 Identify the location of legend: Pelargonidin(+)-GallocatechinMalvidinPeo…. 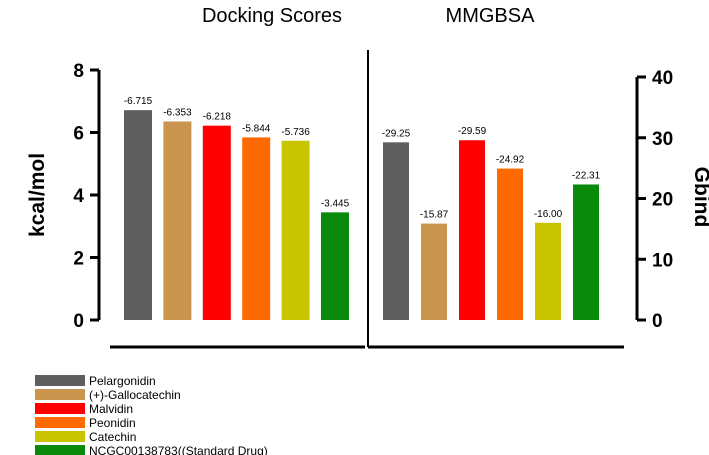
(151, 414).